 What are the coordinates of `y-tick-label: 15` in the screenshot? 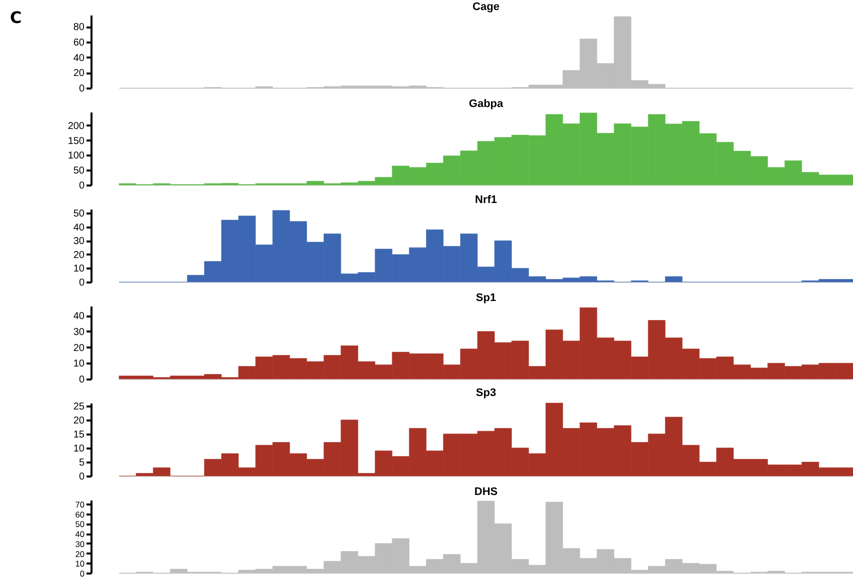 It's located at (79, 434).